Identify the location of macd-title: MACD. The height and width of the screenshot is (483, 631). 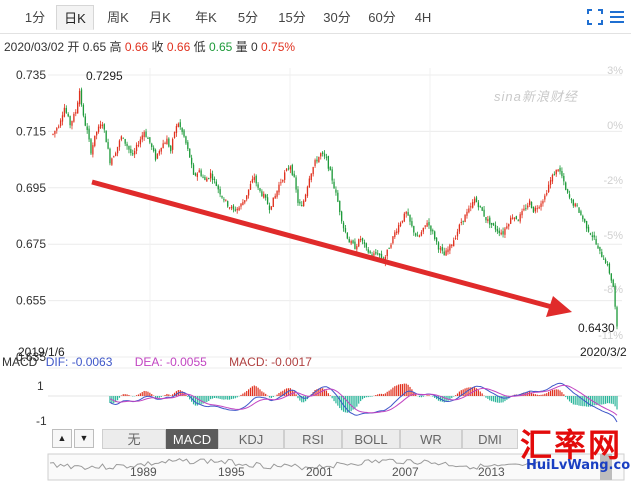
(20, 362).